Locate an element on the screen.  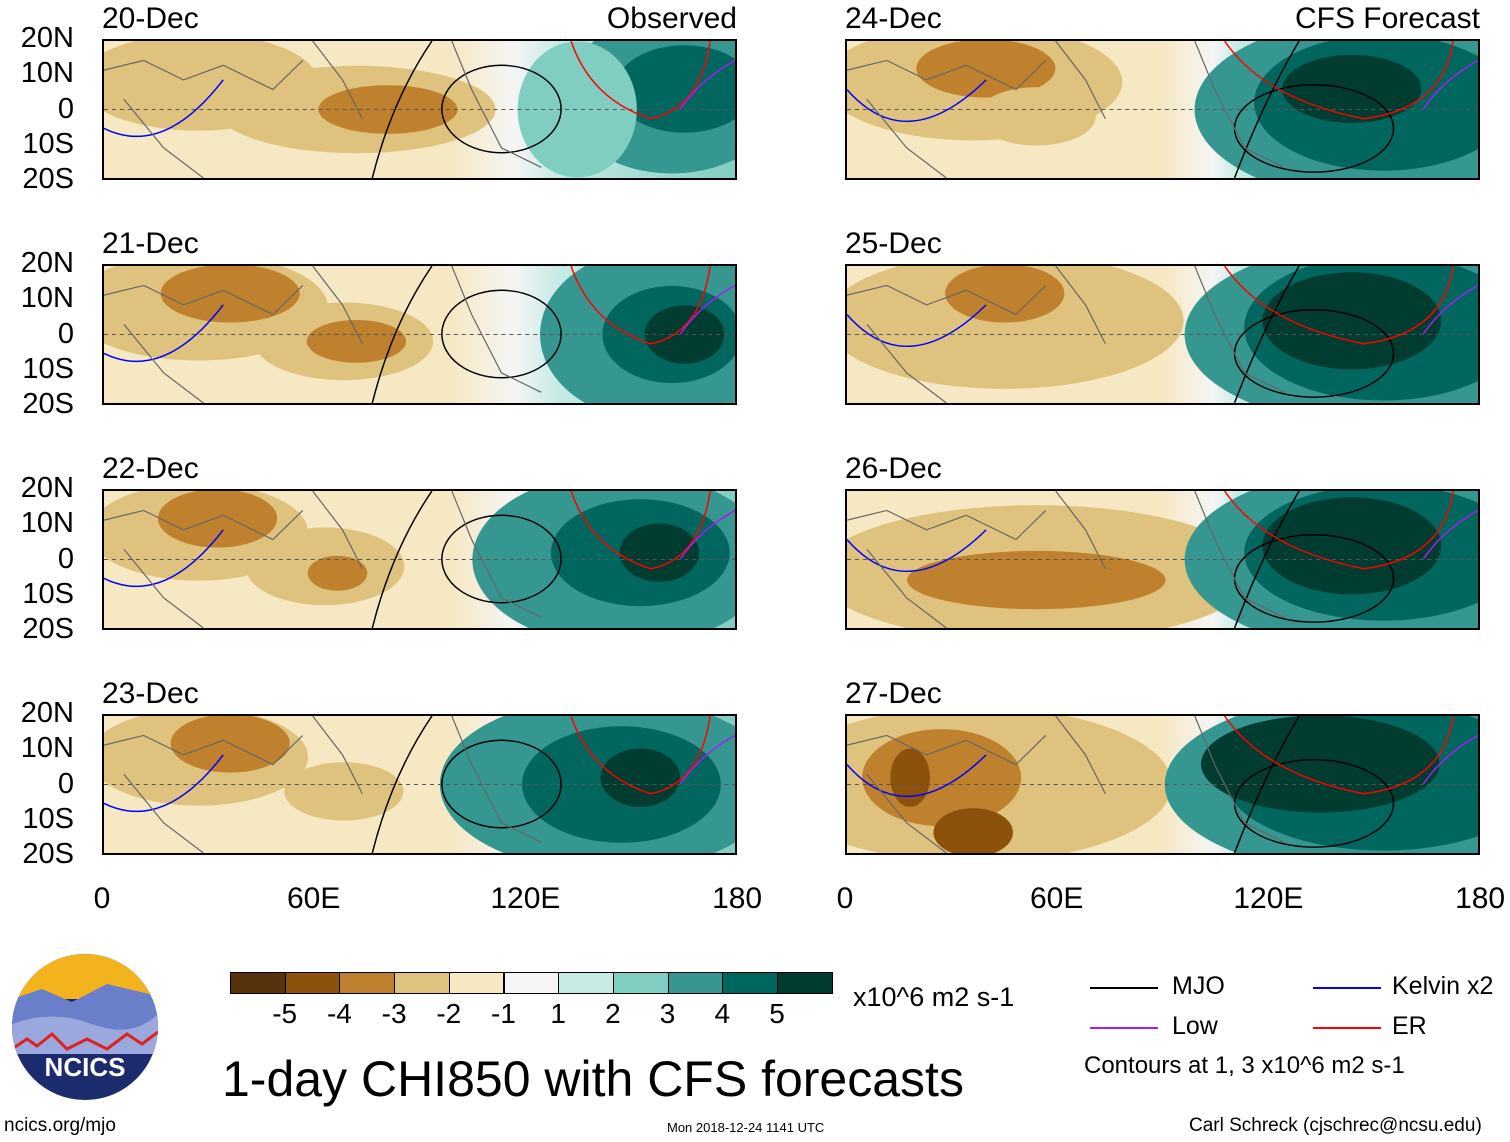
colorbar-label: -4 is located at coordinates (339, 1013).